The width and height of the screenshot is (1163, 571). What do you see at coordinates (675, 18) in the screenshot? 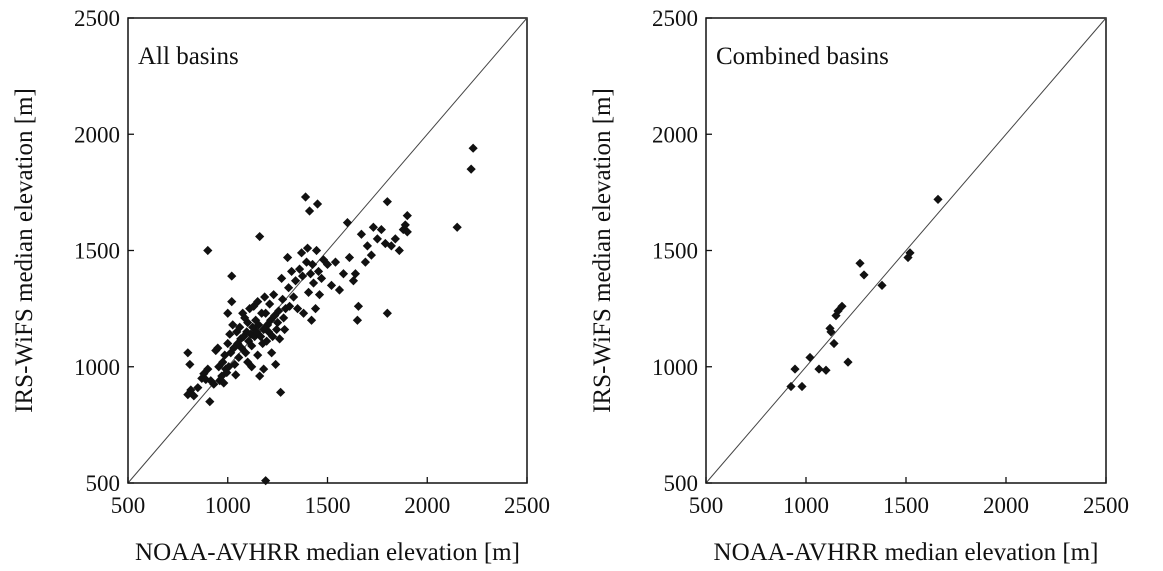
I see `y-tick-label: 2500` at bounding box center [675, 18].